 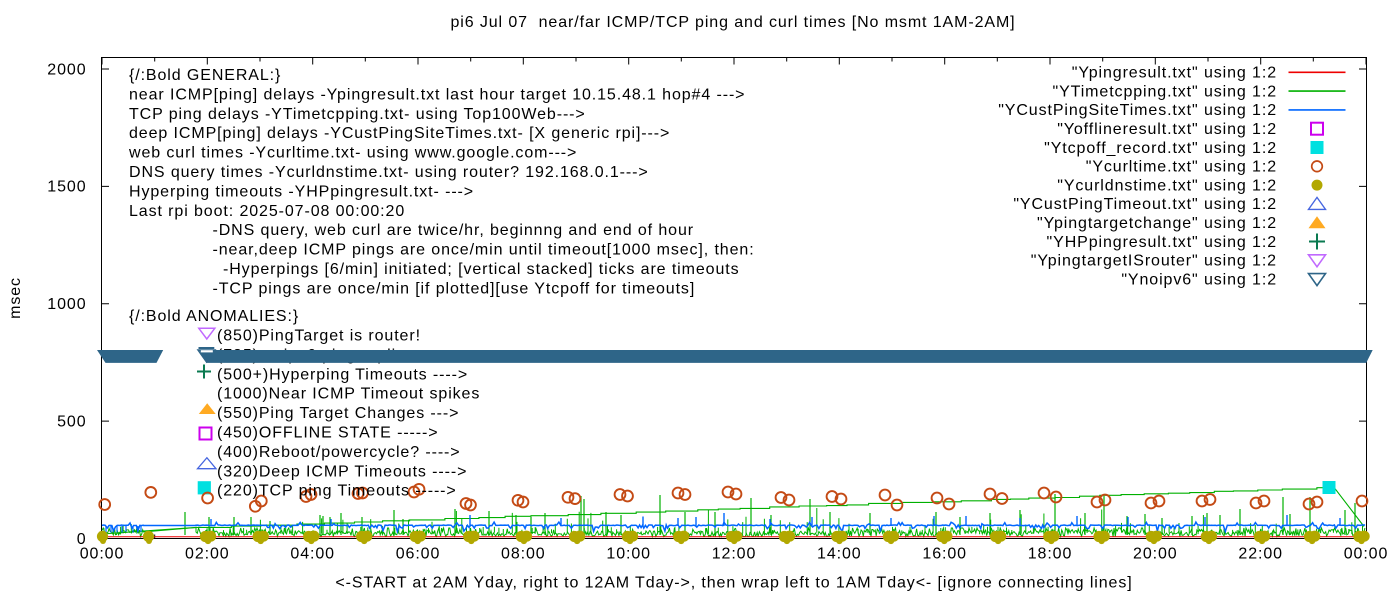 I want to click on svg-text: "Ycurldnstime.txt" using 1:2, so click(x=1167, y=185).